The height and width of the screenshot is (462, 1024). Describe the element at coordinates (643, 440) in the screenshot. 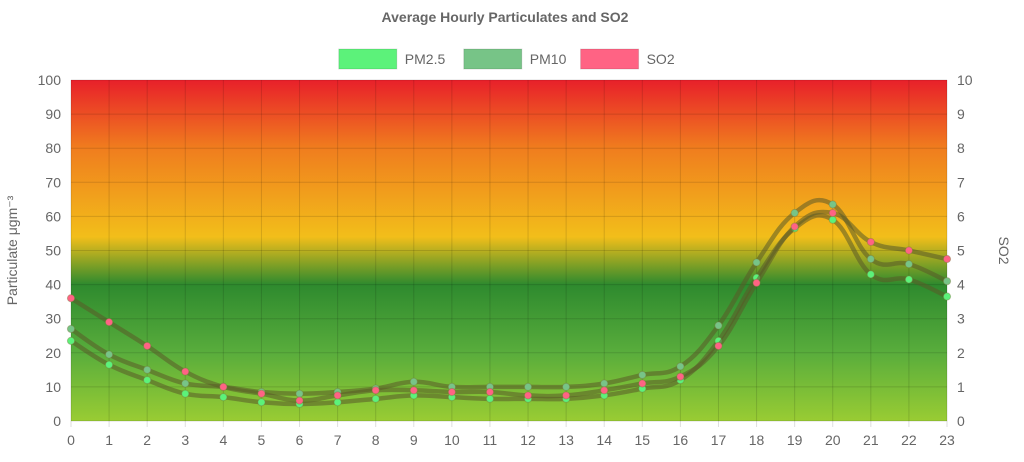

I see `x-tick-label: 15` at that location.